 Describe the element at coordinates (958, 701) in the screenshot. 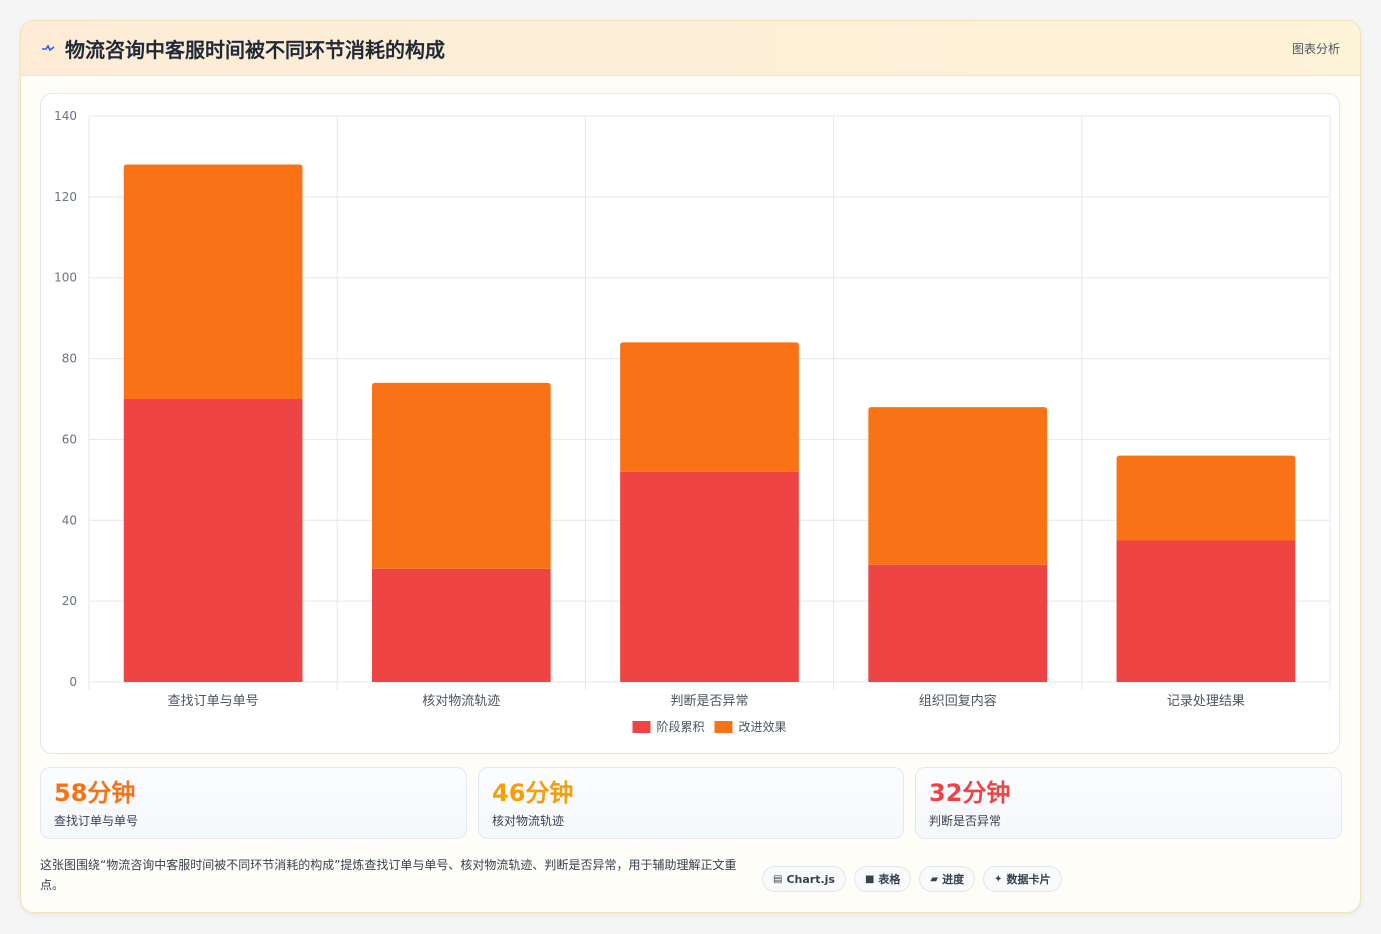

I see `x-tick-label: 组织回复内容` at that location.